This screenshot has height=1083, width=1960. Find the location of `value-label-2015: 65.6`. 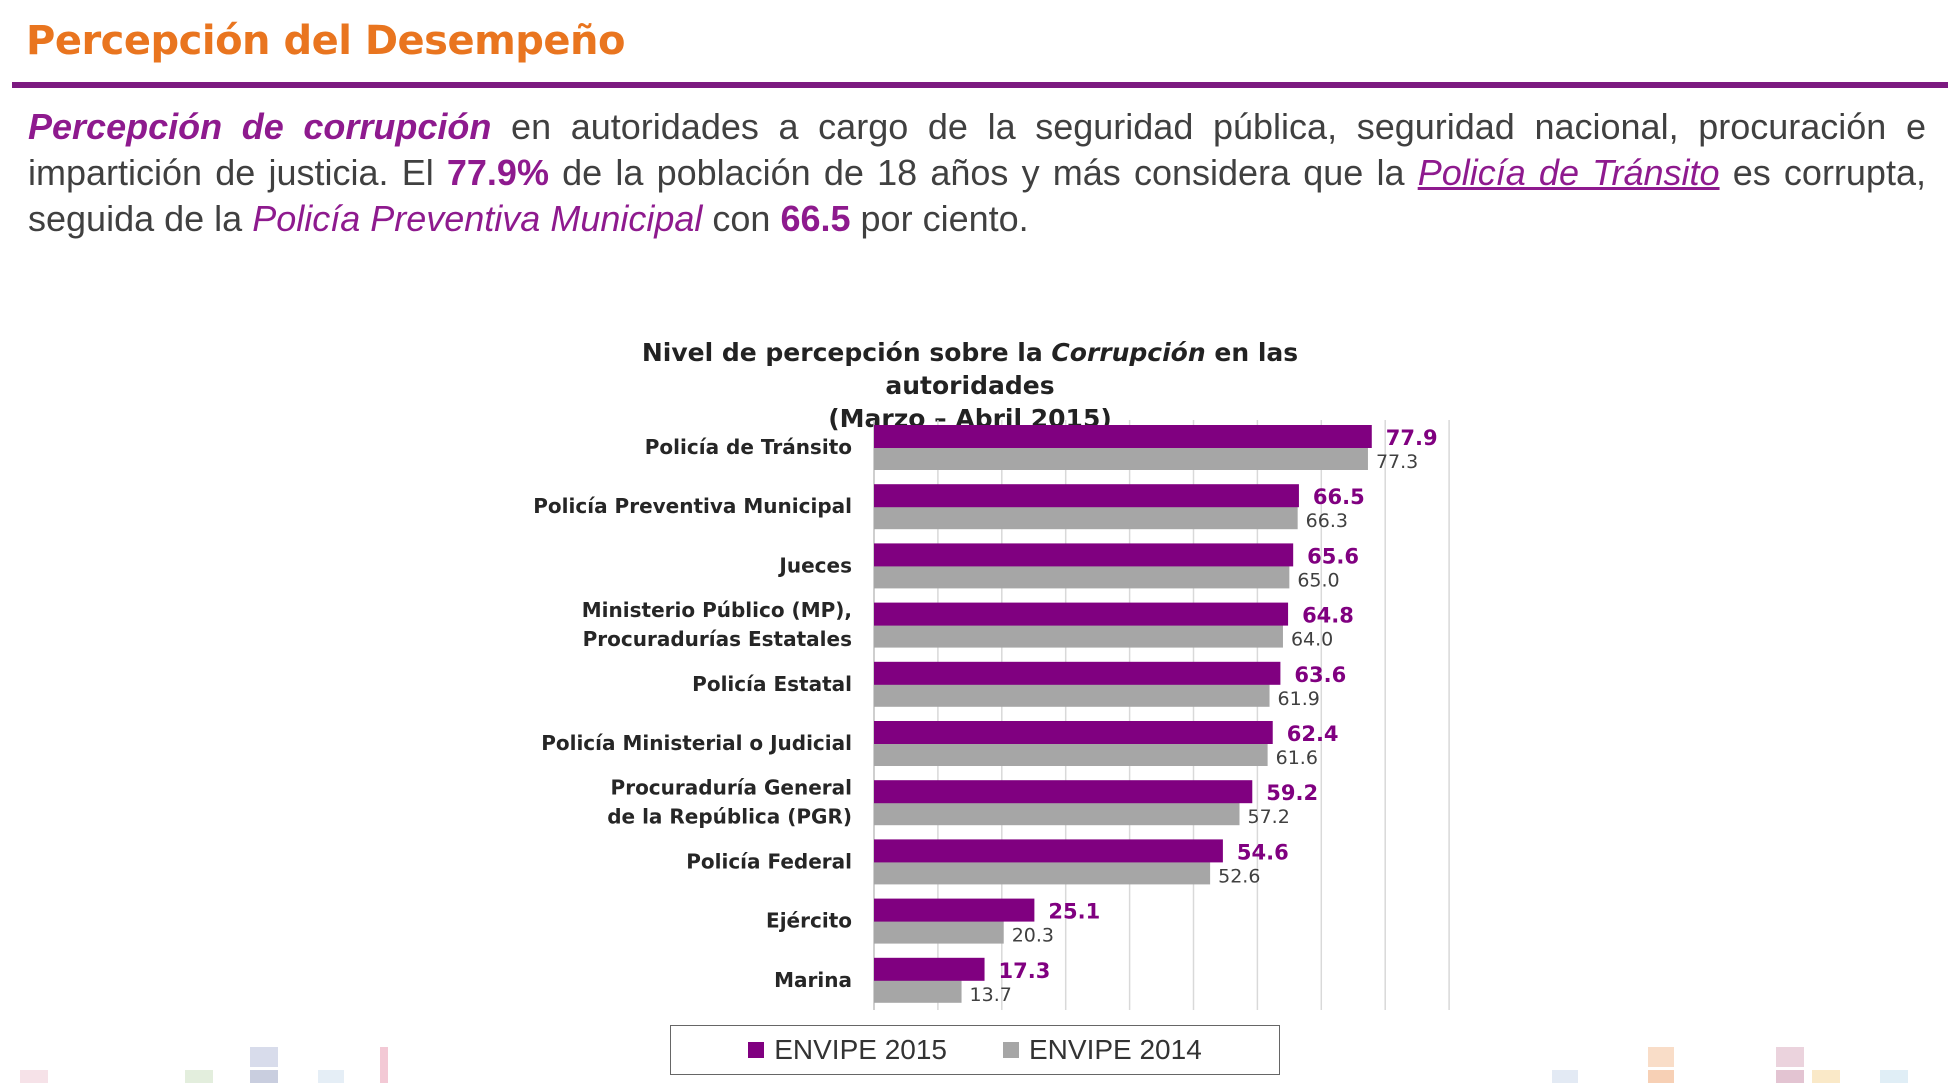

value-label-2015: 65.6 is located at coordinates (1333, 556).